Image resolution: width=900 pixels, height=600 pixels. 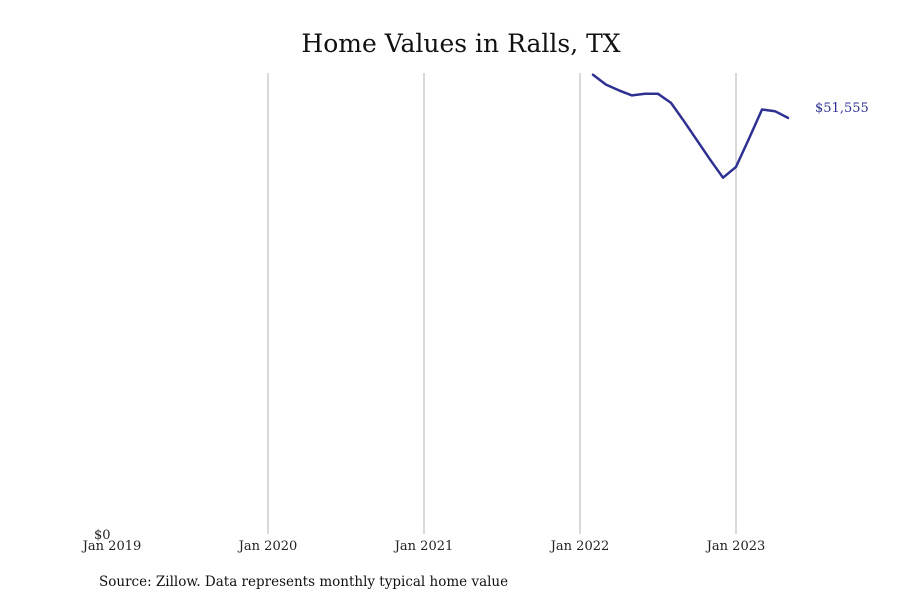 I want to click on y-tick-zero: $0, so click(x=102, y=535).